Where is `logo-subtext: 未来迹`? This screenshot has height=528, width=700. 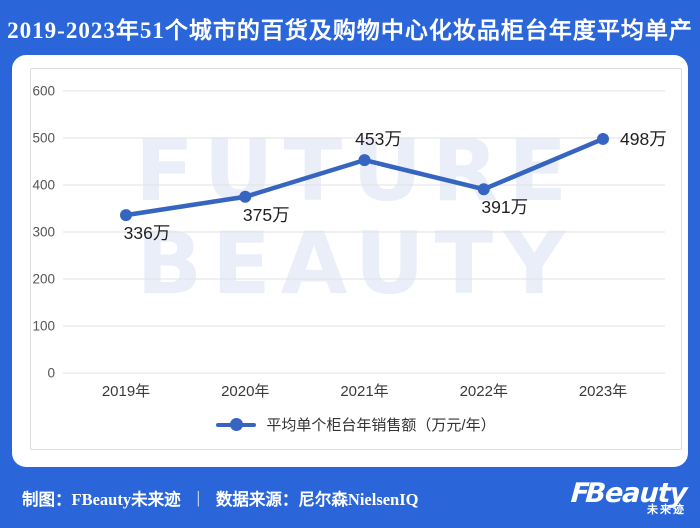
logo-subtext: 未来迹 is located at coordinates (666, 509).